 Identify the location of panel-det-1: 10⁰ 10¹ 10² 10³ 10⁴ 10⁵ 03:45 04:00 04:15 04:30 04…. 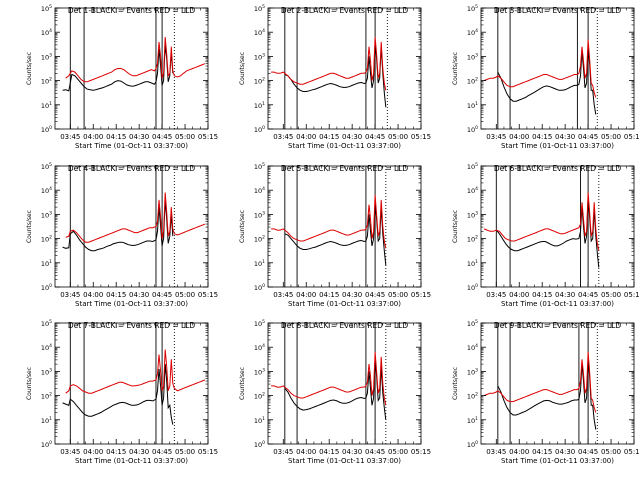
(122, 77).